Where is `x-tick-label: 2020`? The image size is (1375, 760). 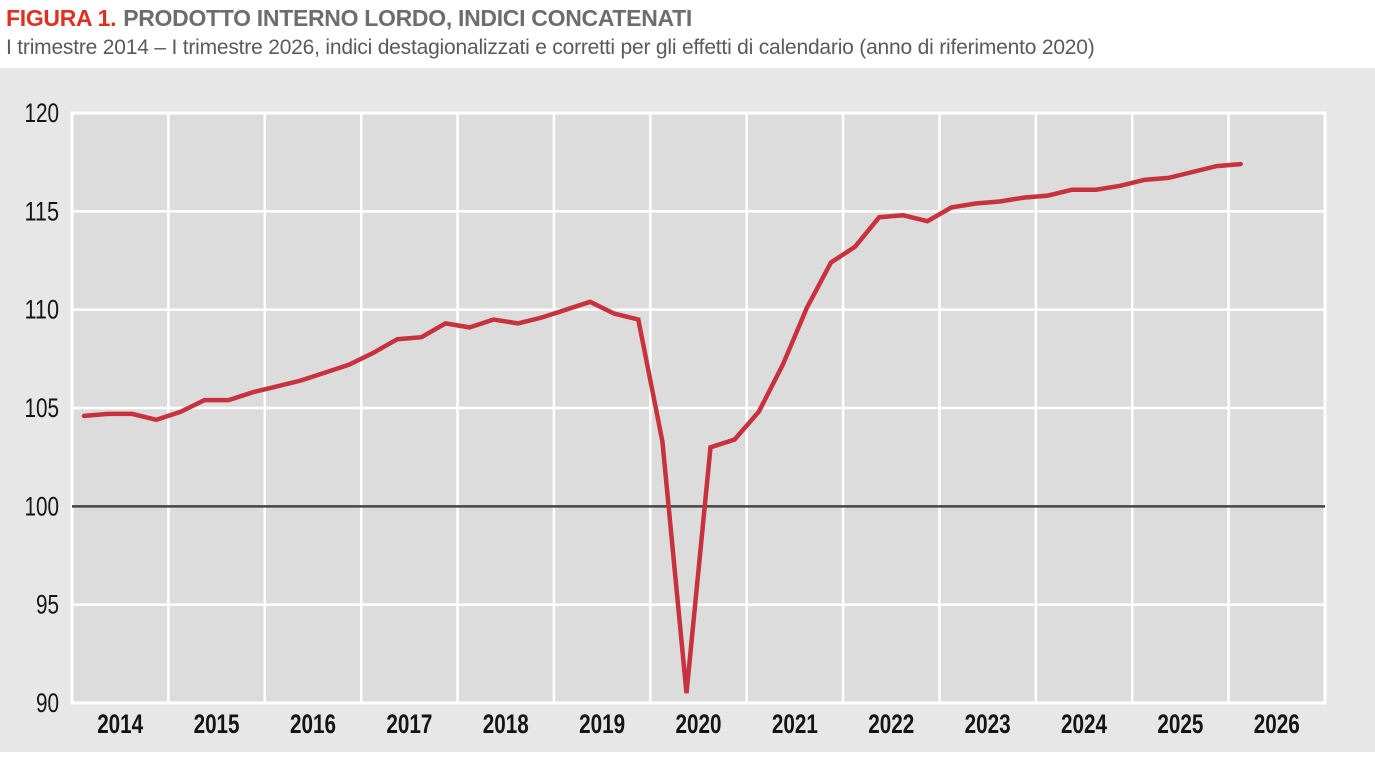
x-tick-label: 2020 is located at coordinates (699, 724).